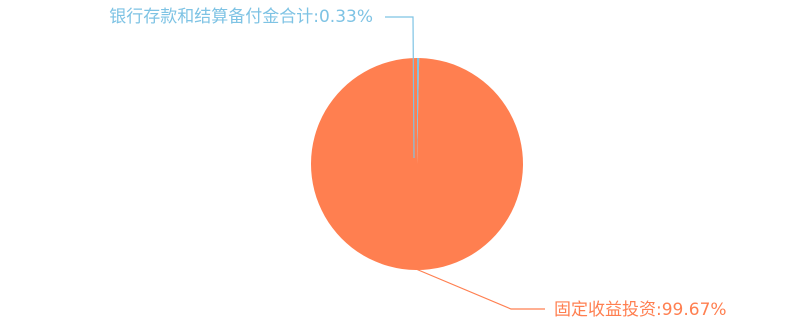 Image resolution: width=792 pixels, height=325 pixels. Describe the element at coordinates (418, 111) in the screenshot. I see `pie-slice` at that location.